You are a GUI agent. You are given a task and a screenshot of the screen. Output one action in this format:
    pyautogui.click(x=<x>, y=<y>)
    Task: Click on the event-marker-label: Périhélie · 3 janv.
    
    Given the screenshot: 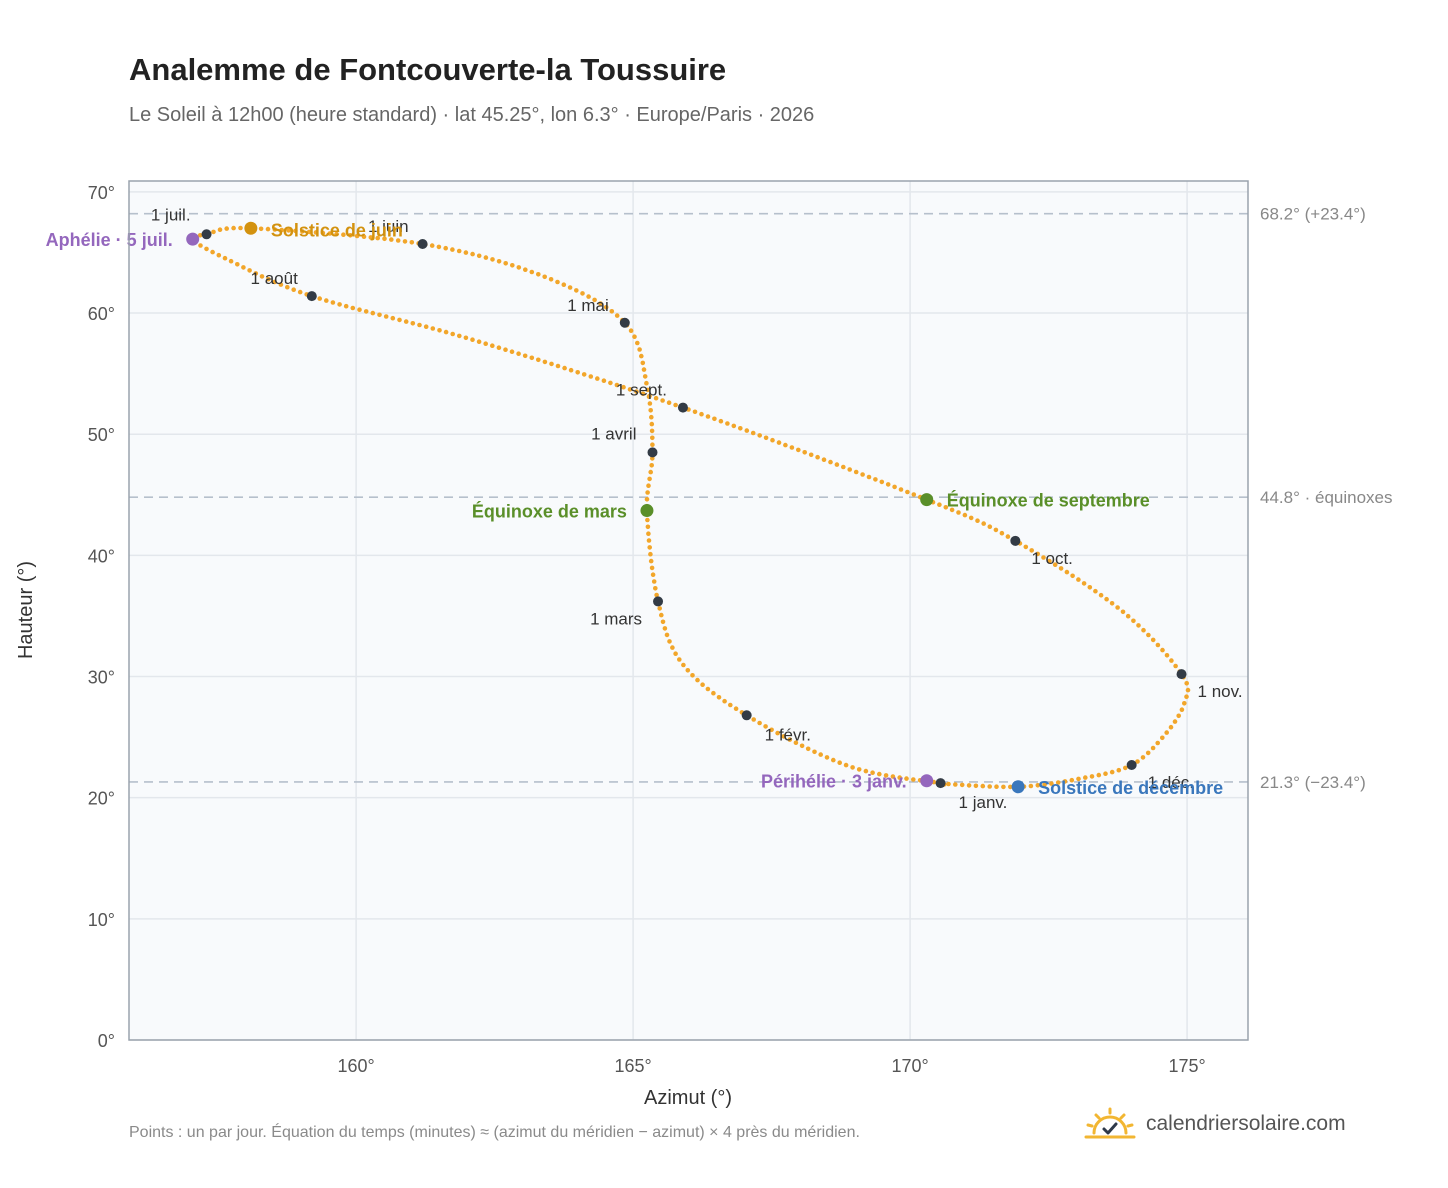 What is the action you would take?
    pyautogui.click(x=834, y=782)
    